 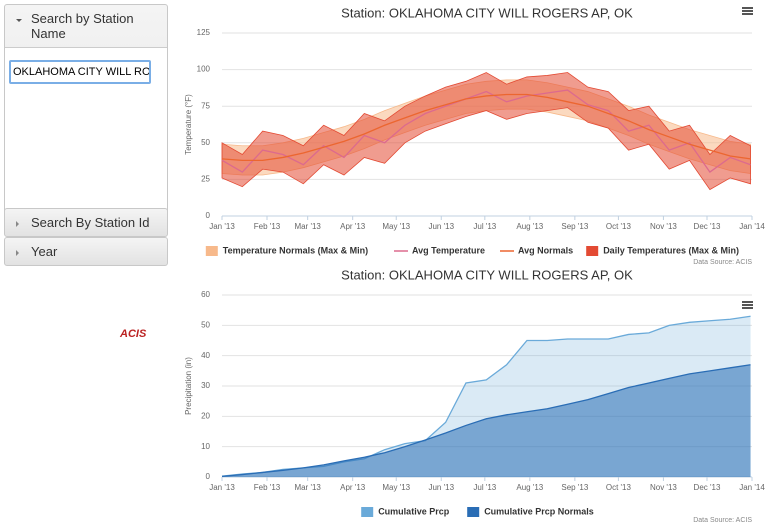 What do you see at coordinates (188, 386) in the screenshot?
I see `y-axis-label: Precipitation (in)` at bounding box center [188, 386].